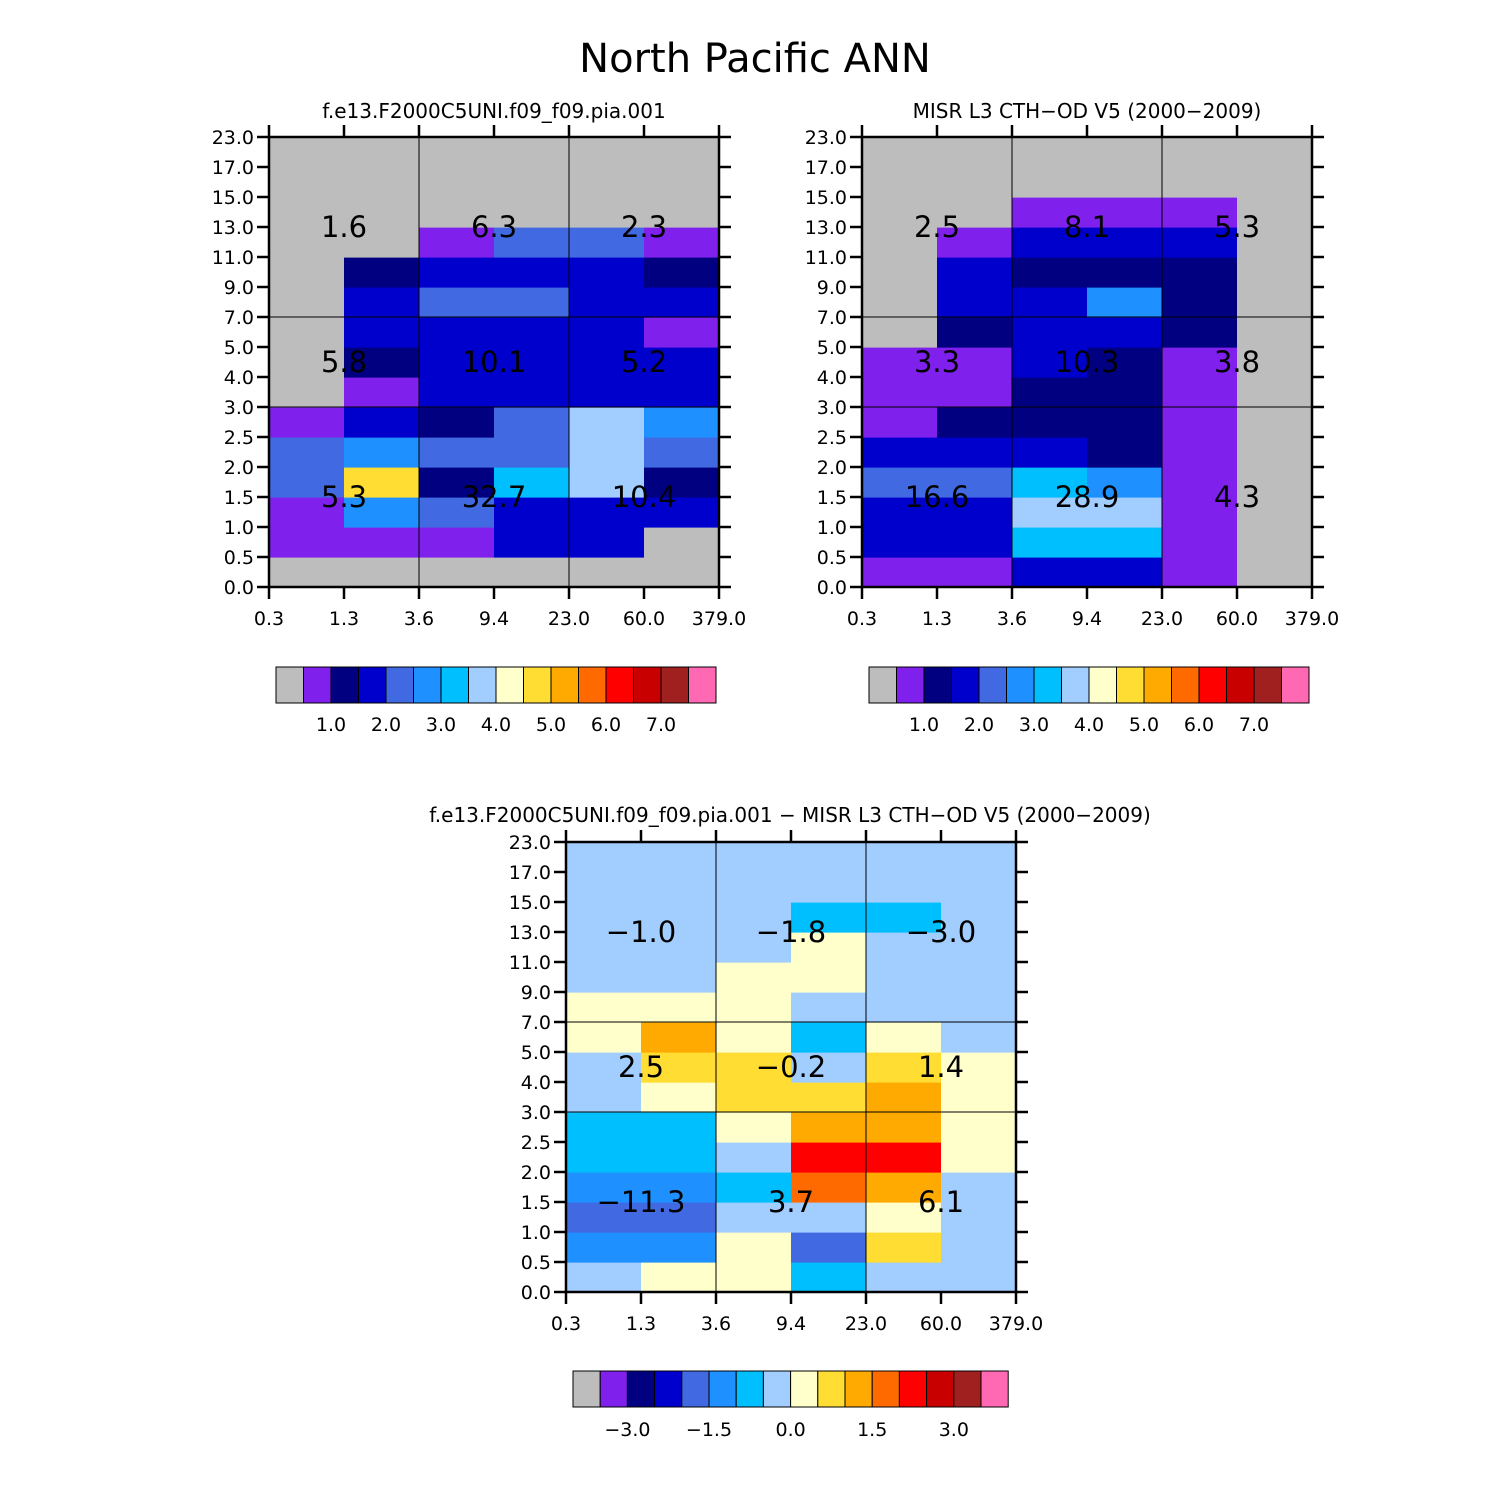 Image resolution: width=1510 pixels, height=1510 pixels. I want to click on region-value-label: 10.4, so click(644, 497).